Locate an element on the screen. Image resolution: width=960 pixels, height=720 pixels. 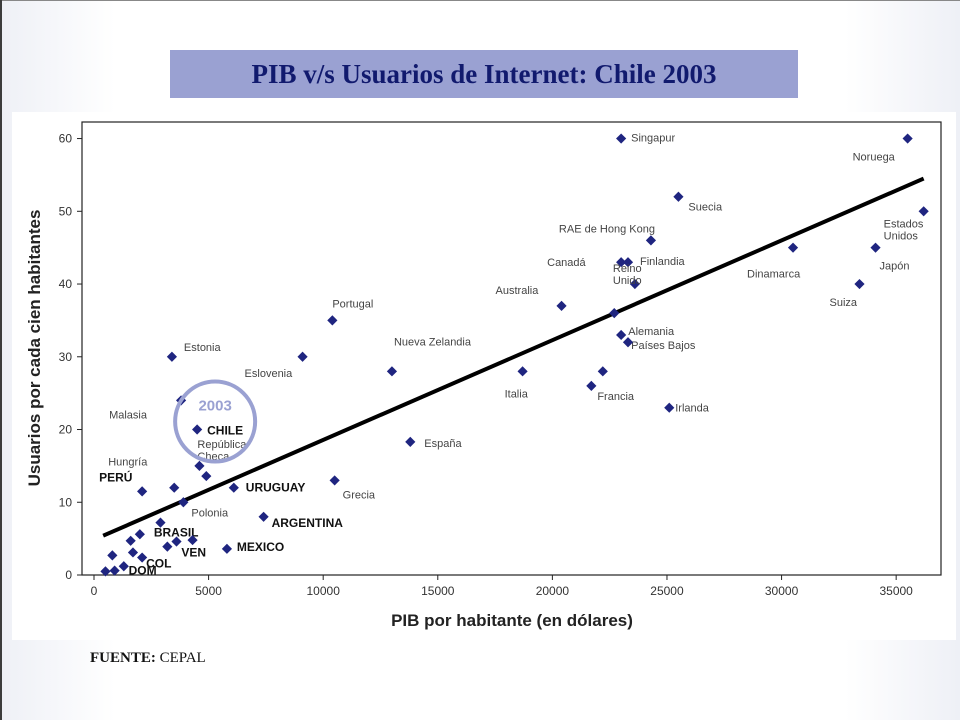
point-label: COL is located at coordinates (158, 564).